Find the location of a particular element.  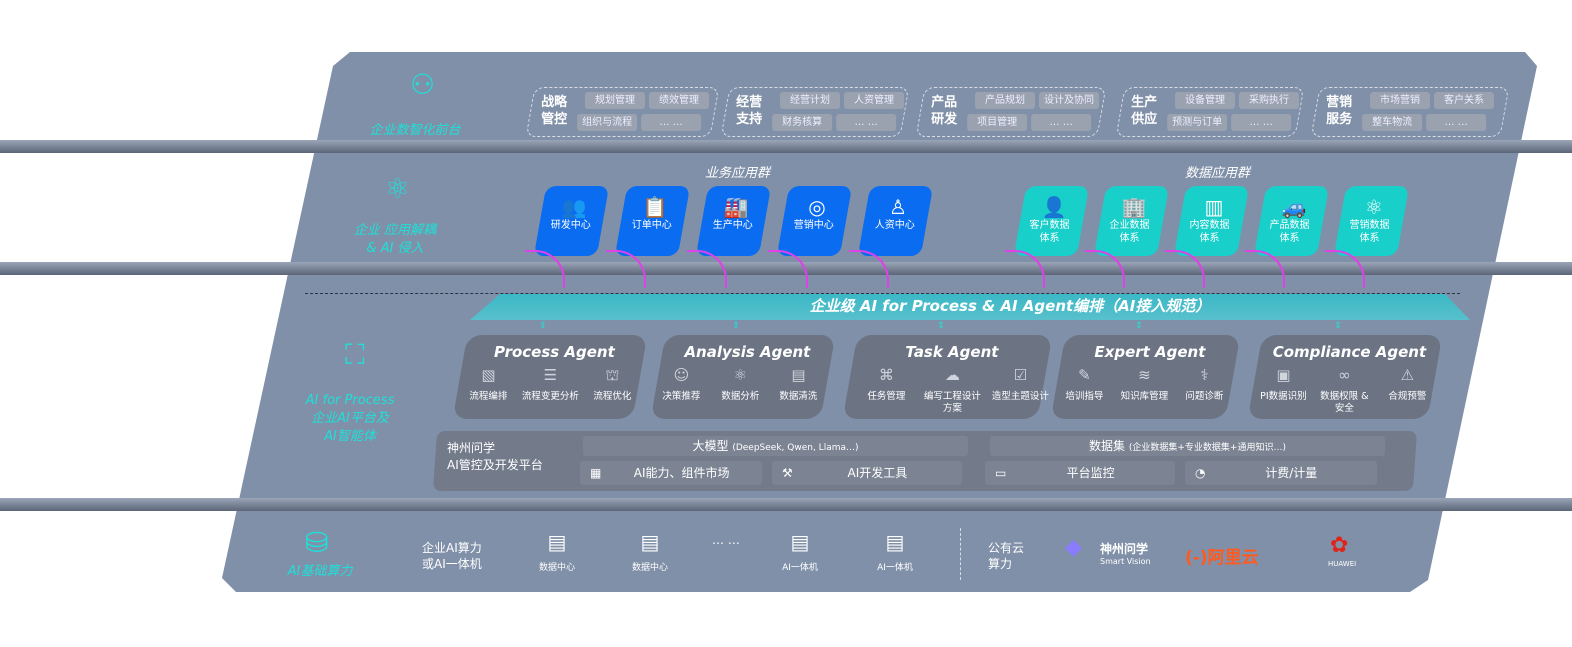

agent-card: ⇕ Process Agent ▧ 流程编排 ☰ 流程变更分析 ⛫ 流程优化 is located at coordinates (550, 370).